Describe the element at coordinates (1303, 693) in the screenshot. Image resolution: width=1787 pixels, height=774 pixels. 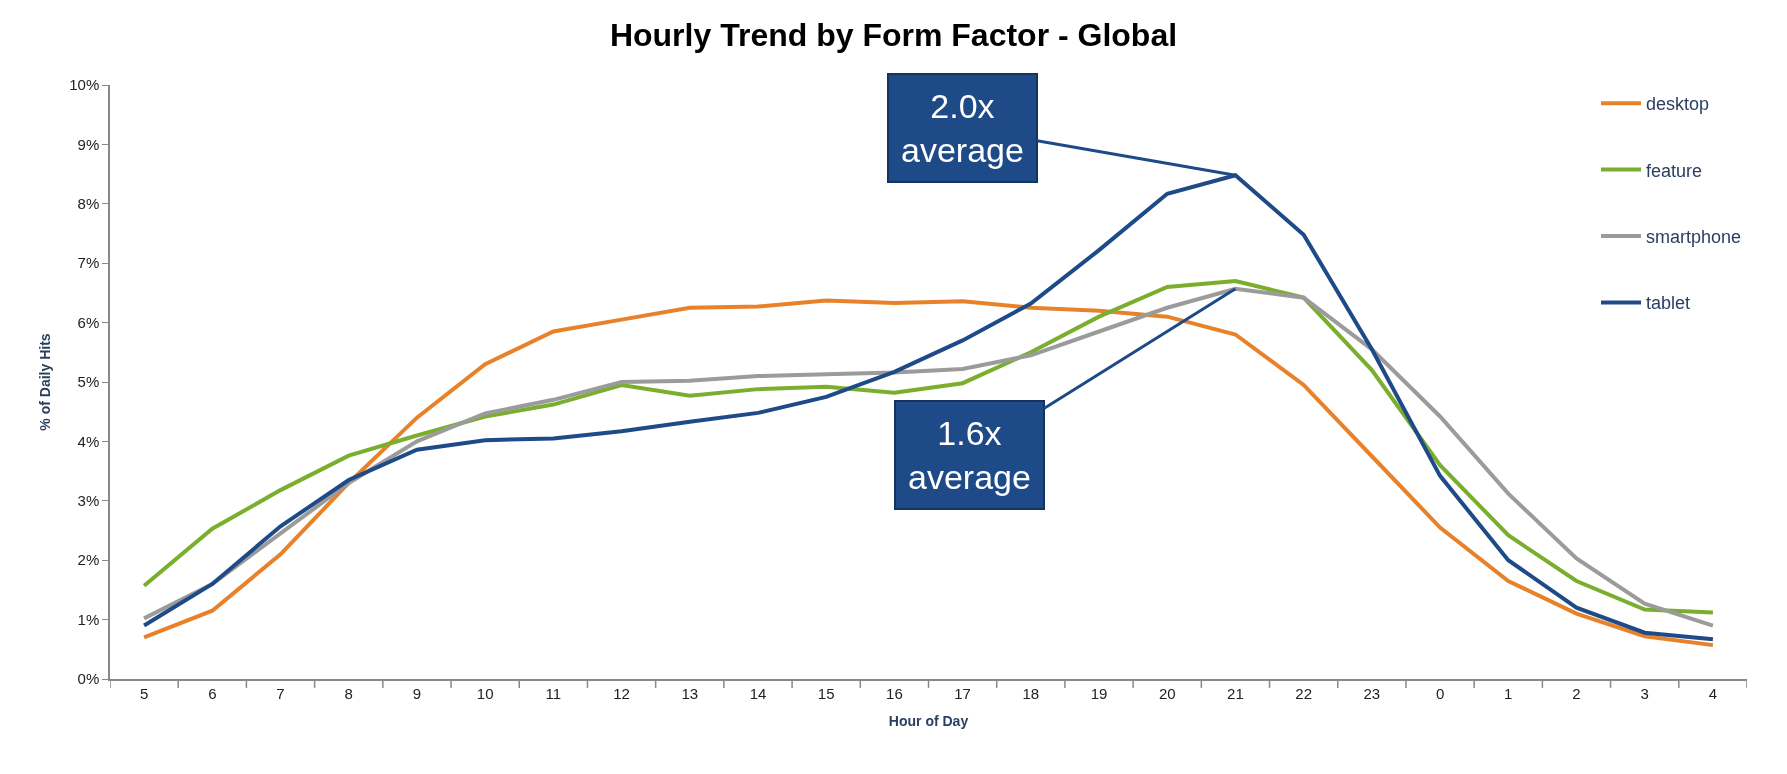
I see `x-tick-label: 22` at that location.